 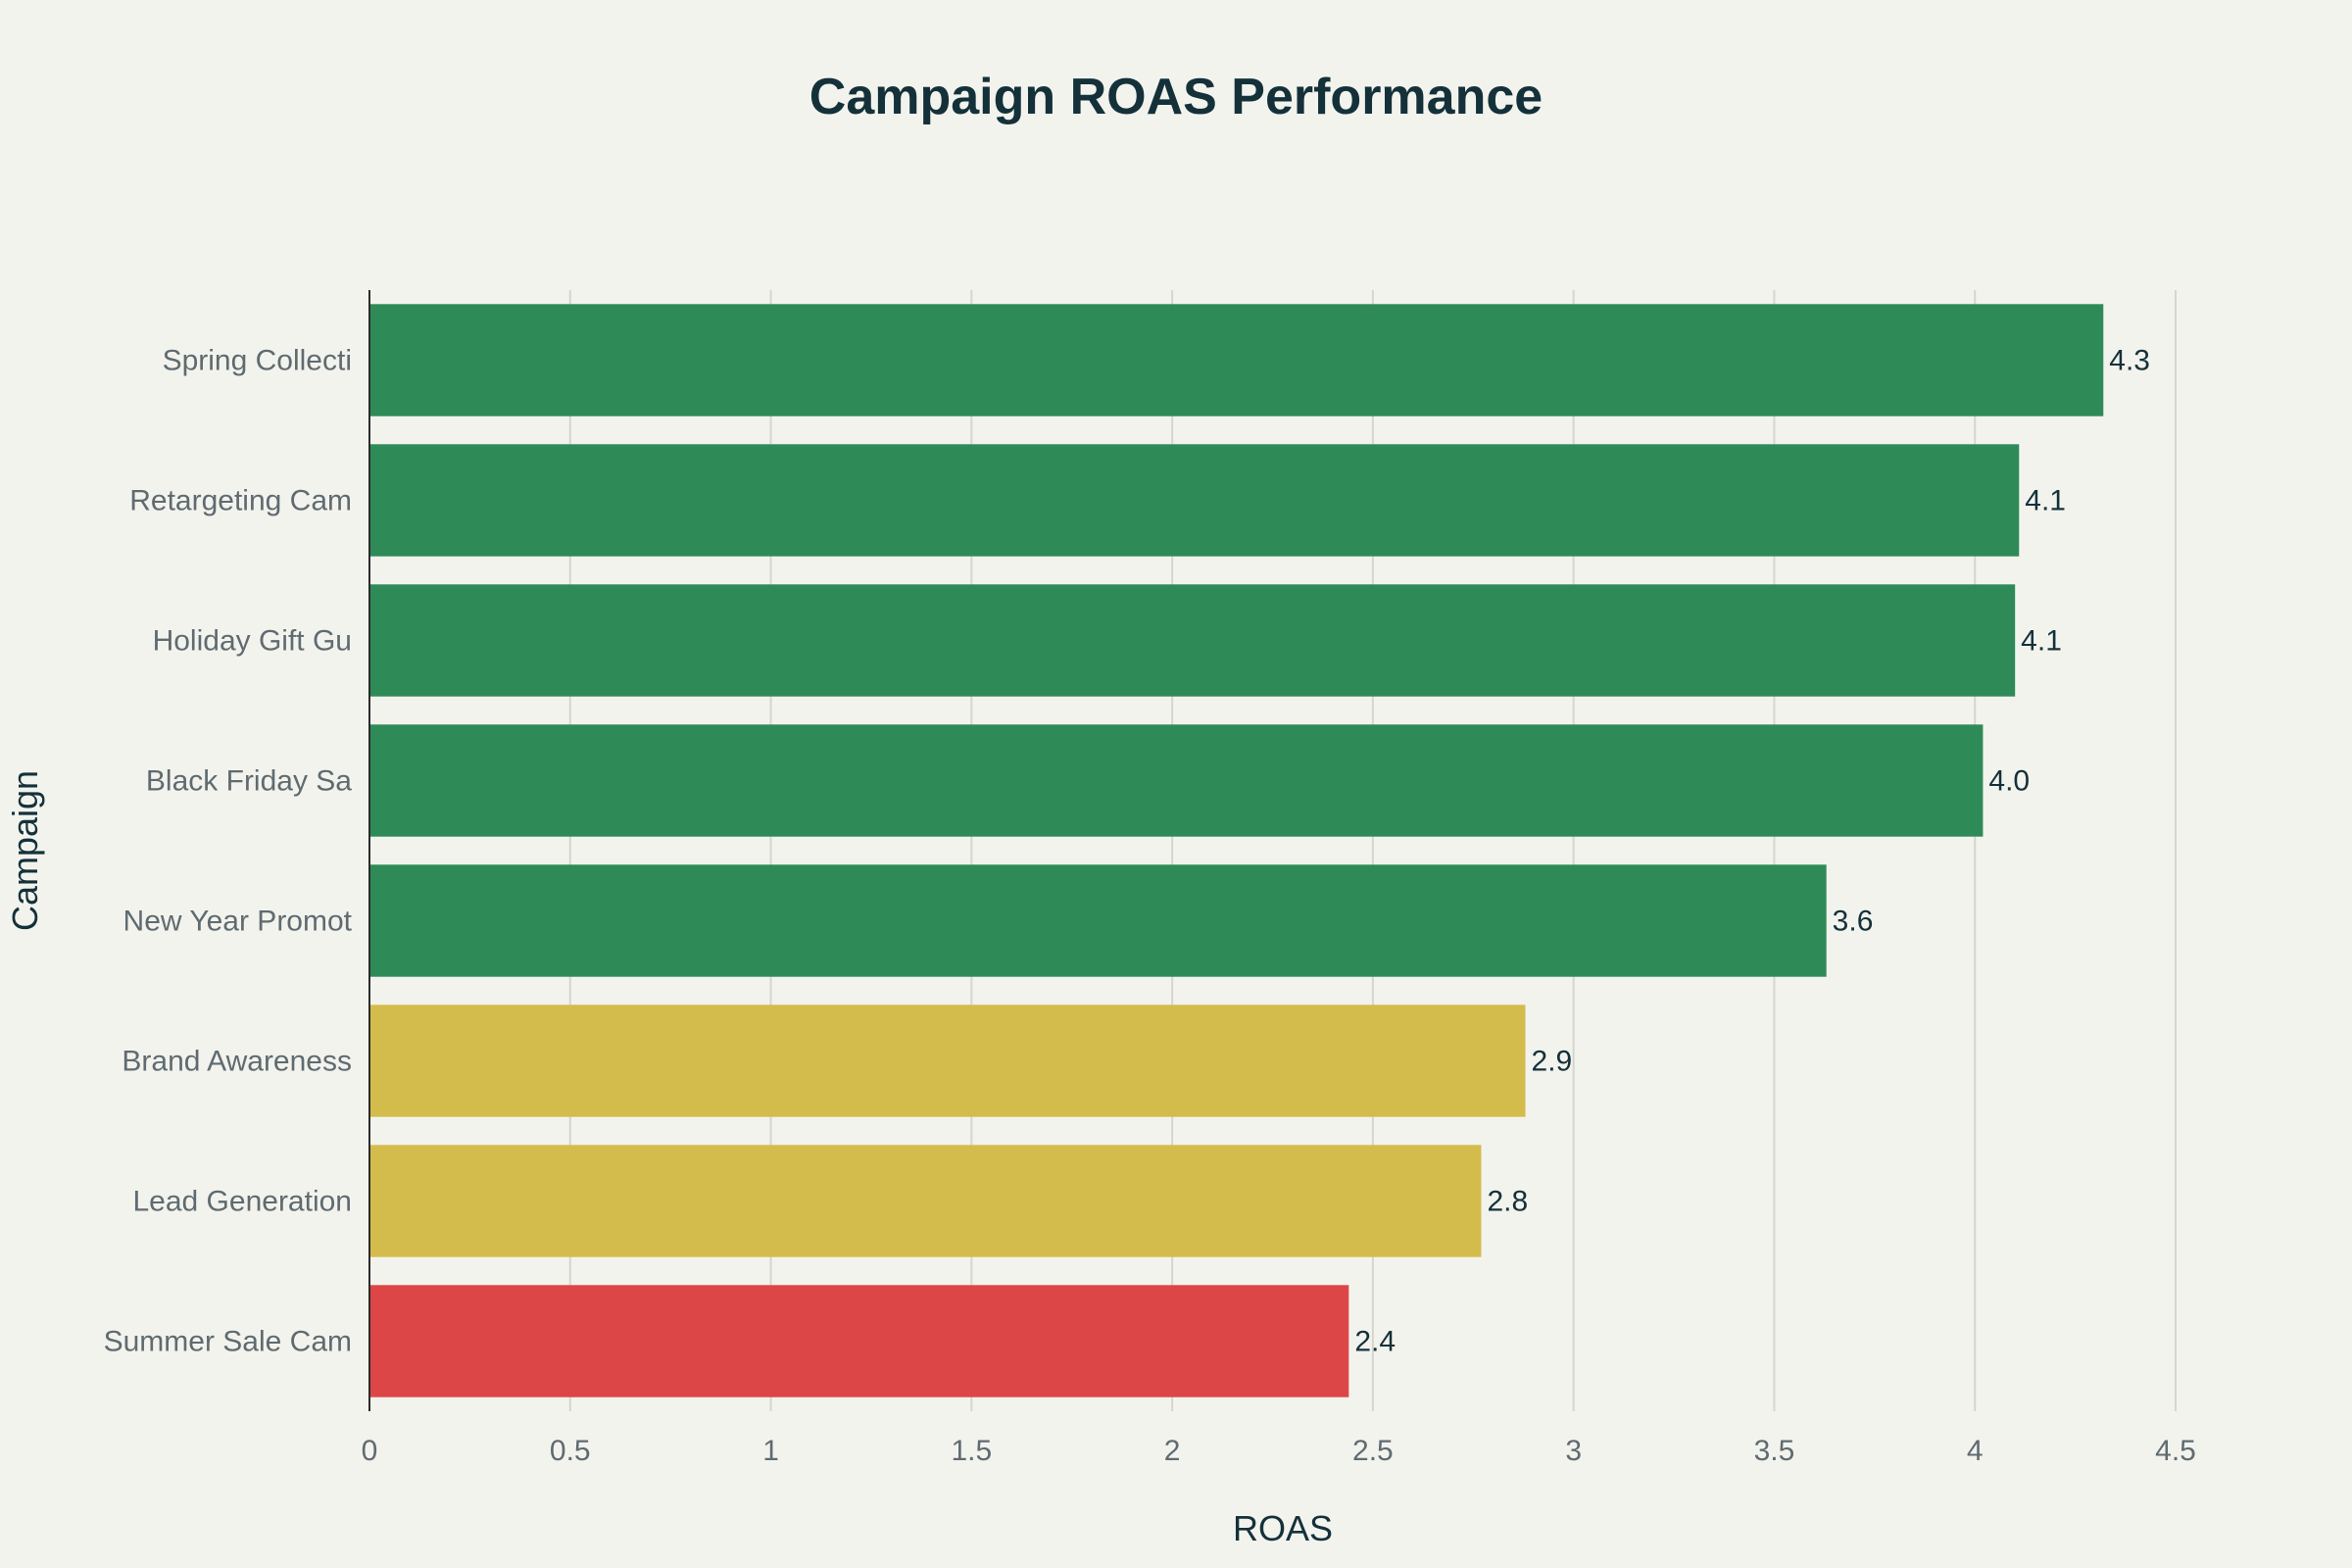 What do you see at coordinates (249, 781) in the screenshot?
I see `category-label: Black Friday Sa` at bounding box center [249, 781].